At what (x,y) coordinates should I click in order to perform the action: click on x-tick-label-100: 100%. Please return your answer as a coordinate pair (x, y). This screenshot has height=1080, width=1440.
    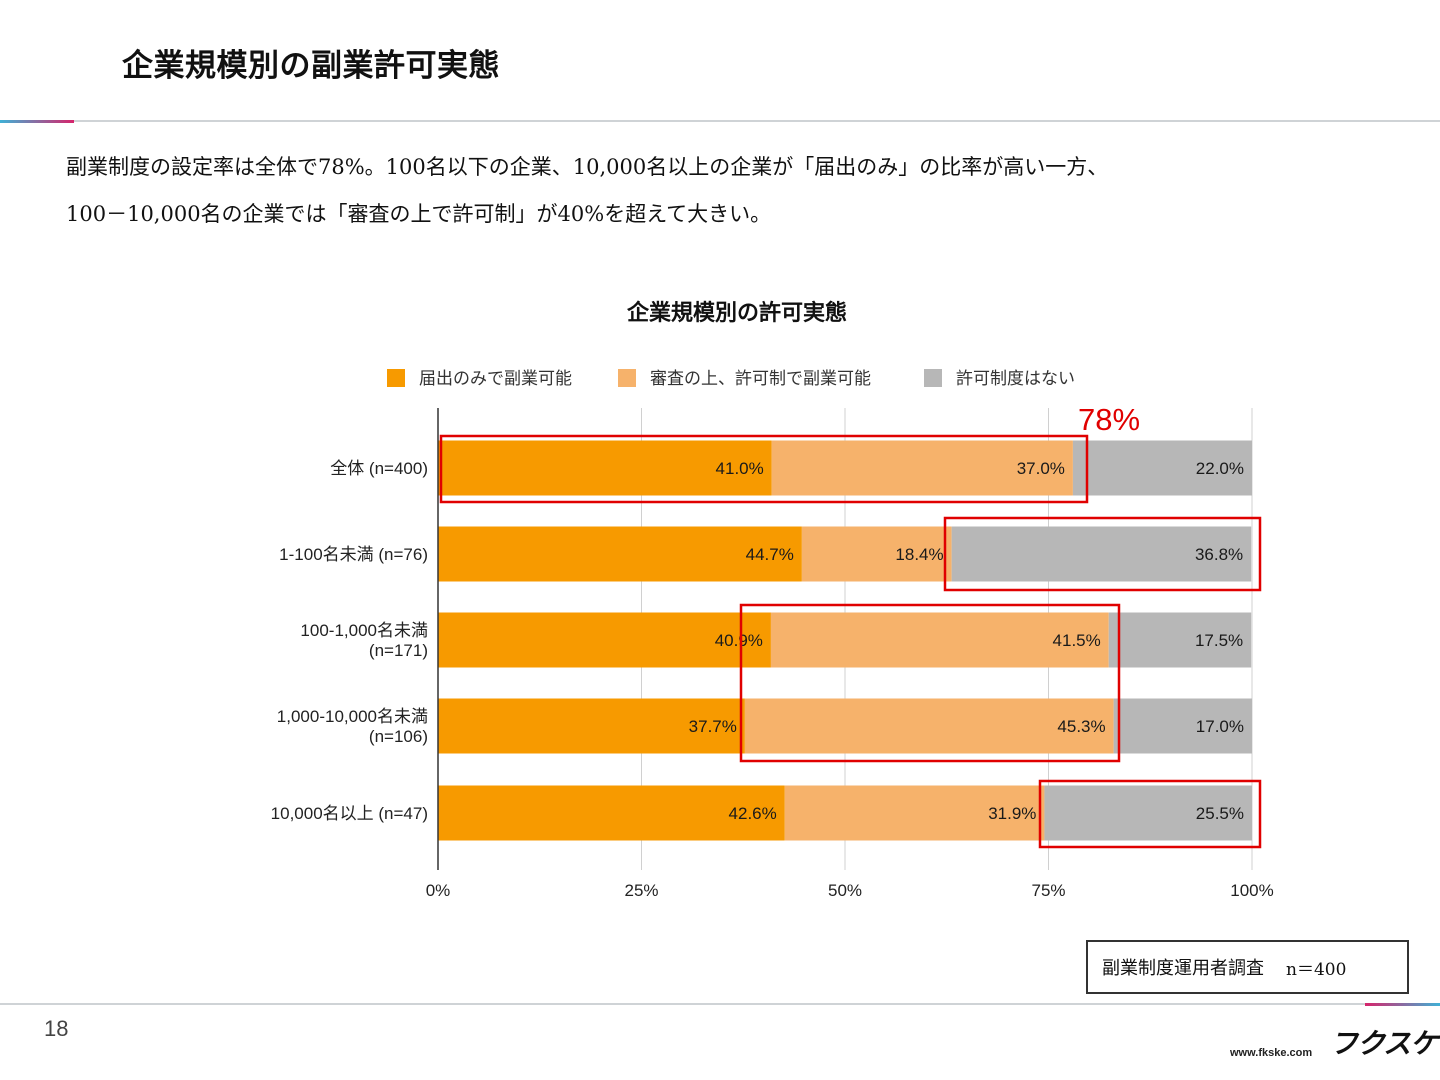
    Looking at the image, I should click on (1251, 890).